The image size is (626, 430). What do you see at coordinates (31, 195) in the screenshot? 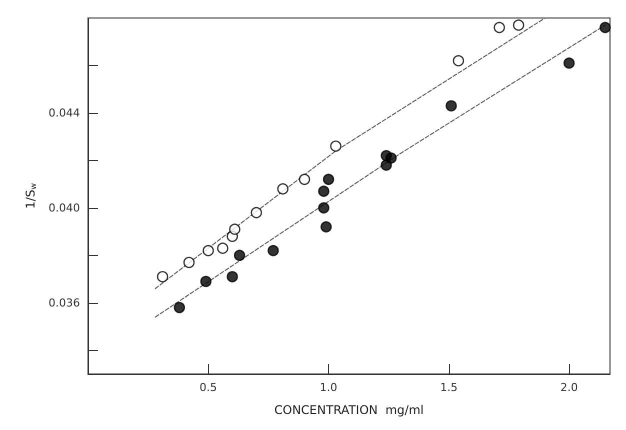
I see `y-axis-title: 1/Sw` at bounding box center [31, 195].